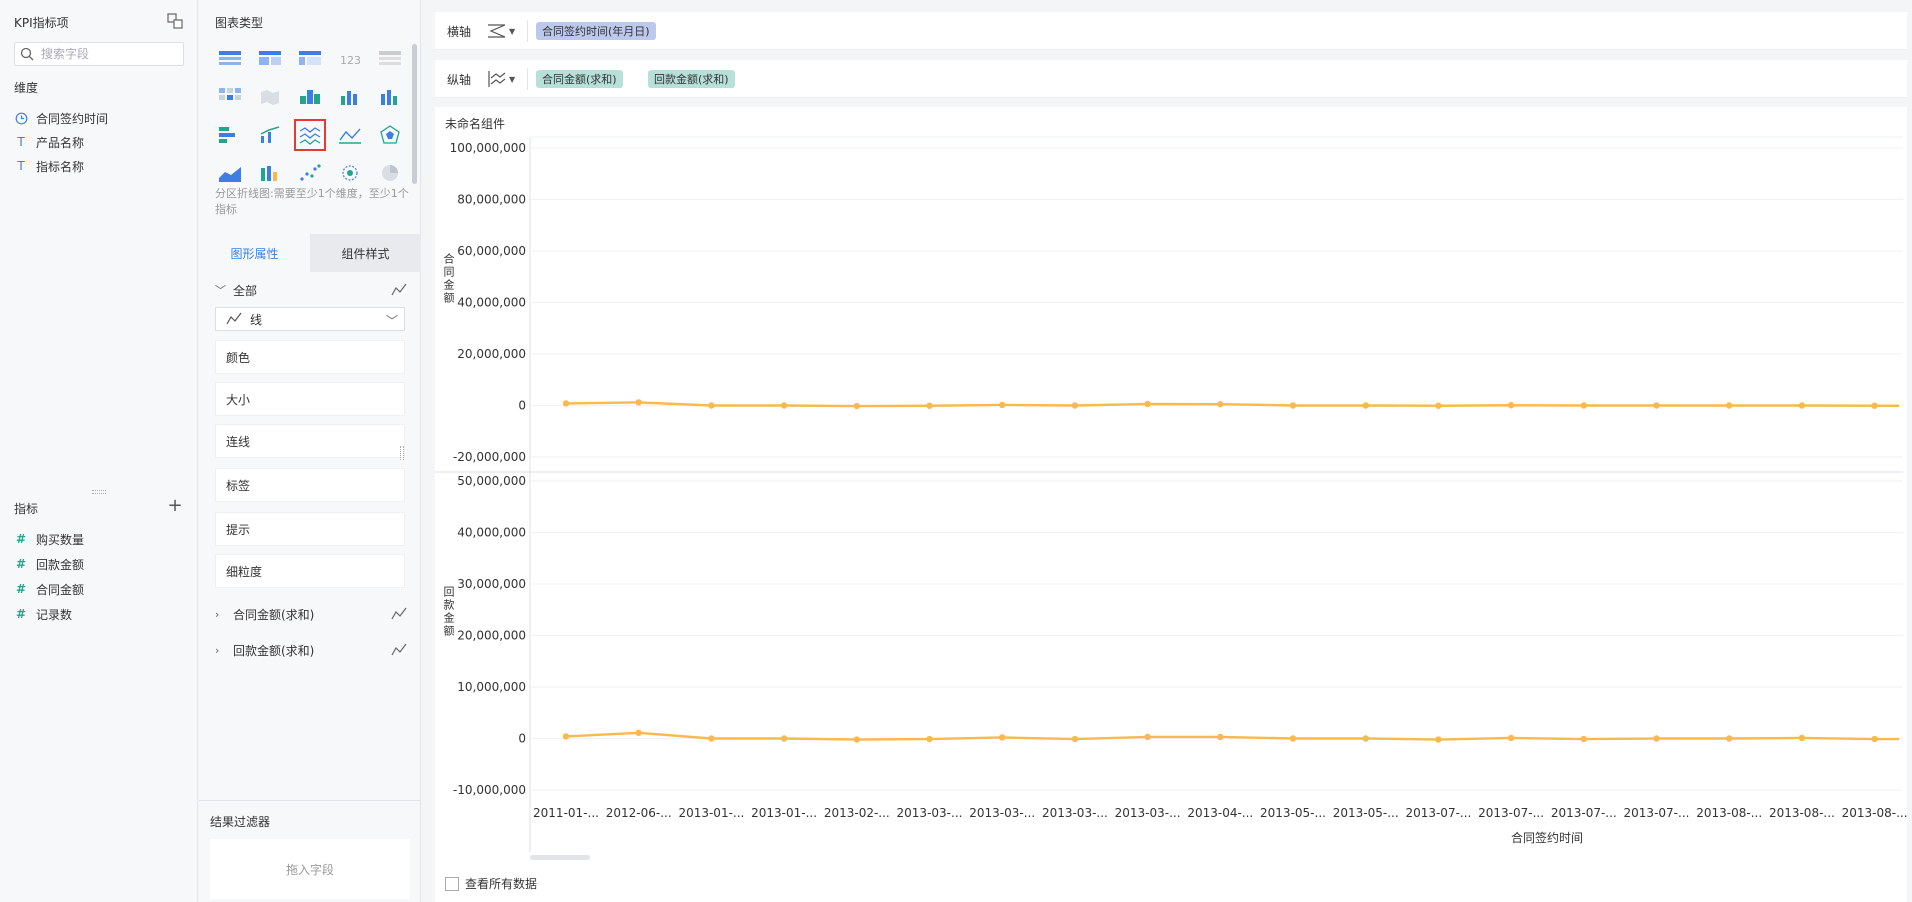  What do you see at coordinates (310, 357) in the screenshot?
I see `color-property: 颜色` at bounding box center [310, 357].